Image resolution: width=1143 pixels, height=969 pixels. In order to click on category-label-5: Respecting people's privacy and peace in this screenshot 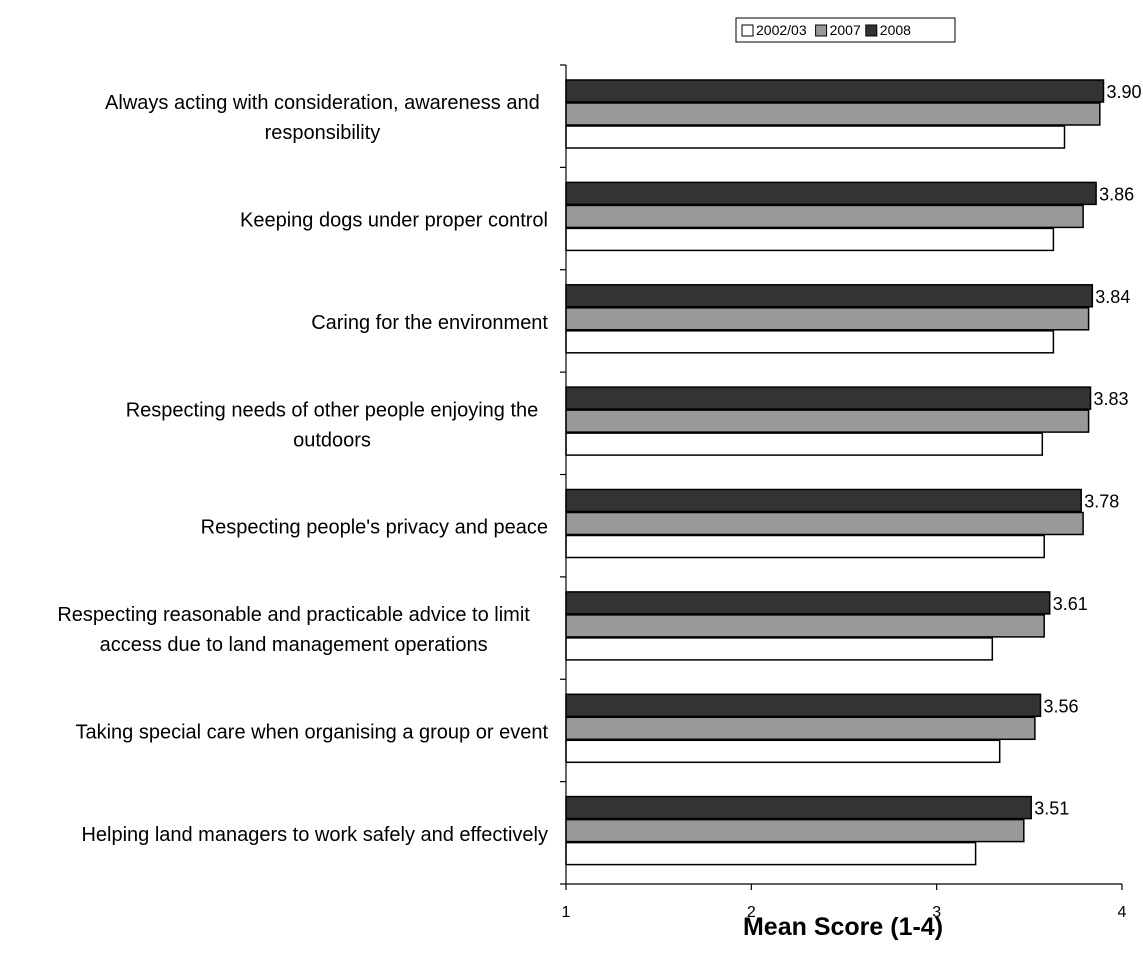, I will do `click(374, 528)`.